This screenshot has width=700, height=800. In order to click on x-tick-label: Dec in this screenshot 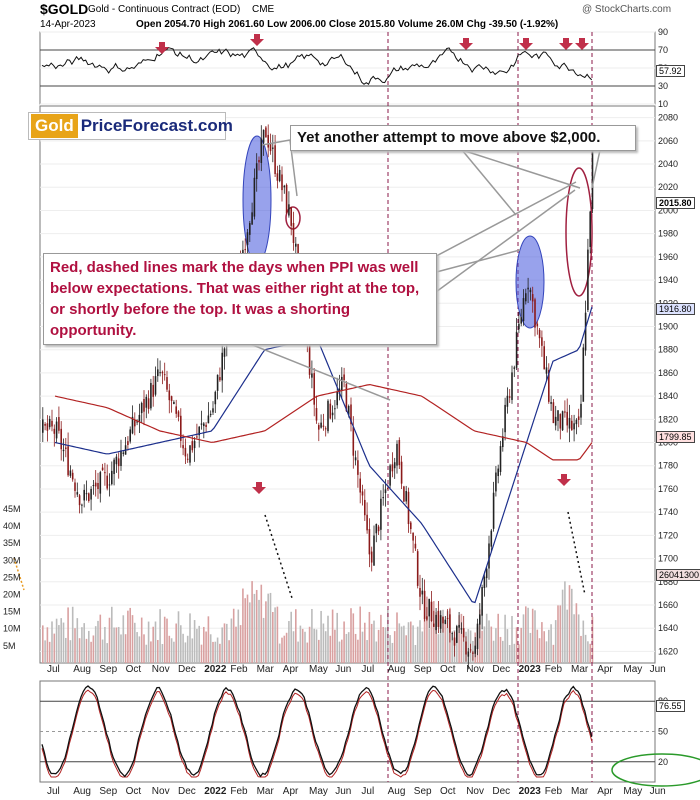, I will do `click(187, 669)`.